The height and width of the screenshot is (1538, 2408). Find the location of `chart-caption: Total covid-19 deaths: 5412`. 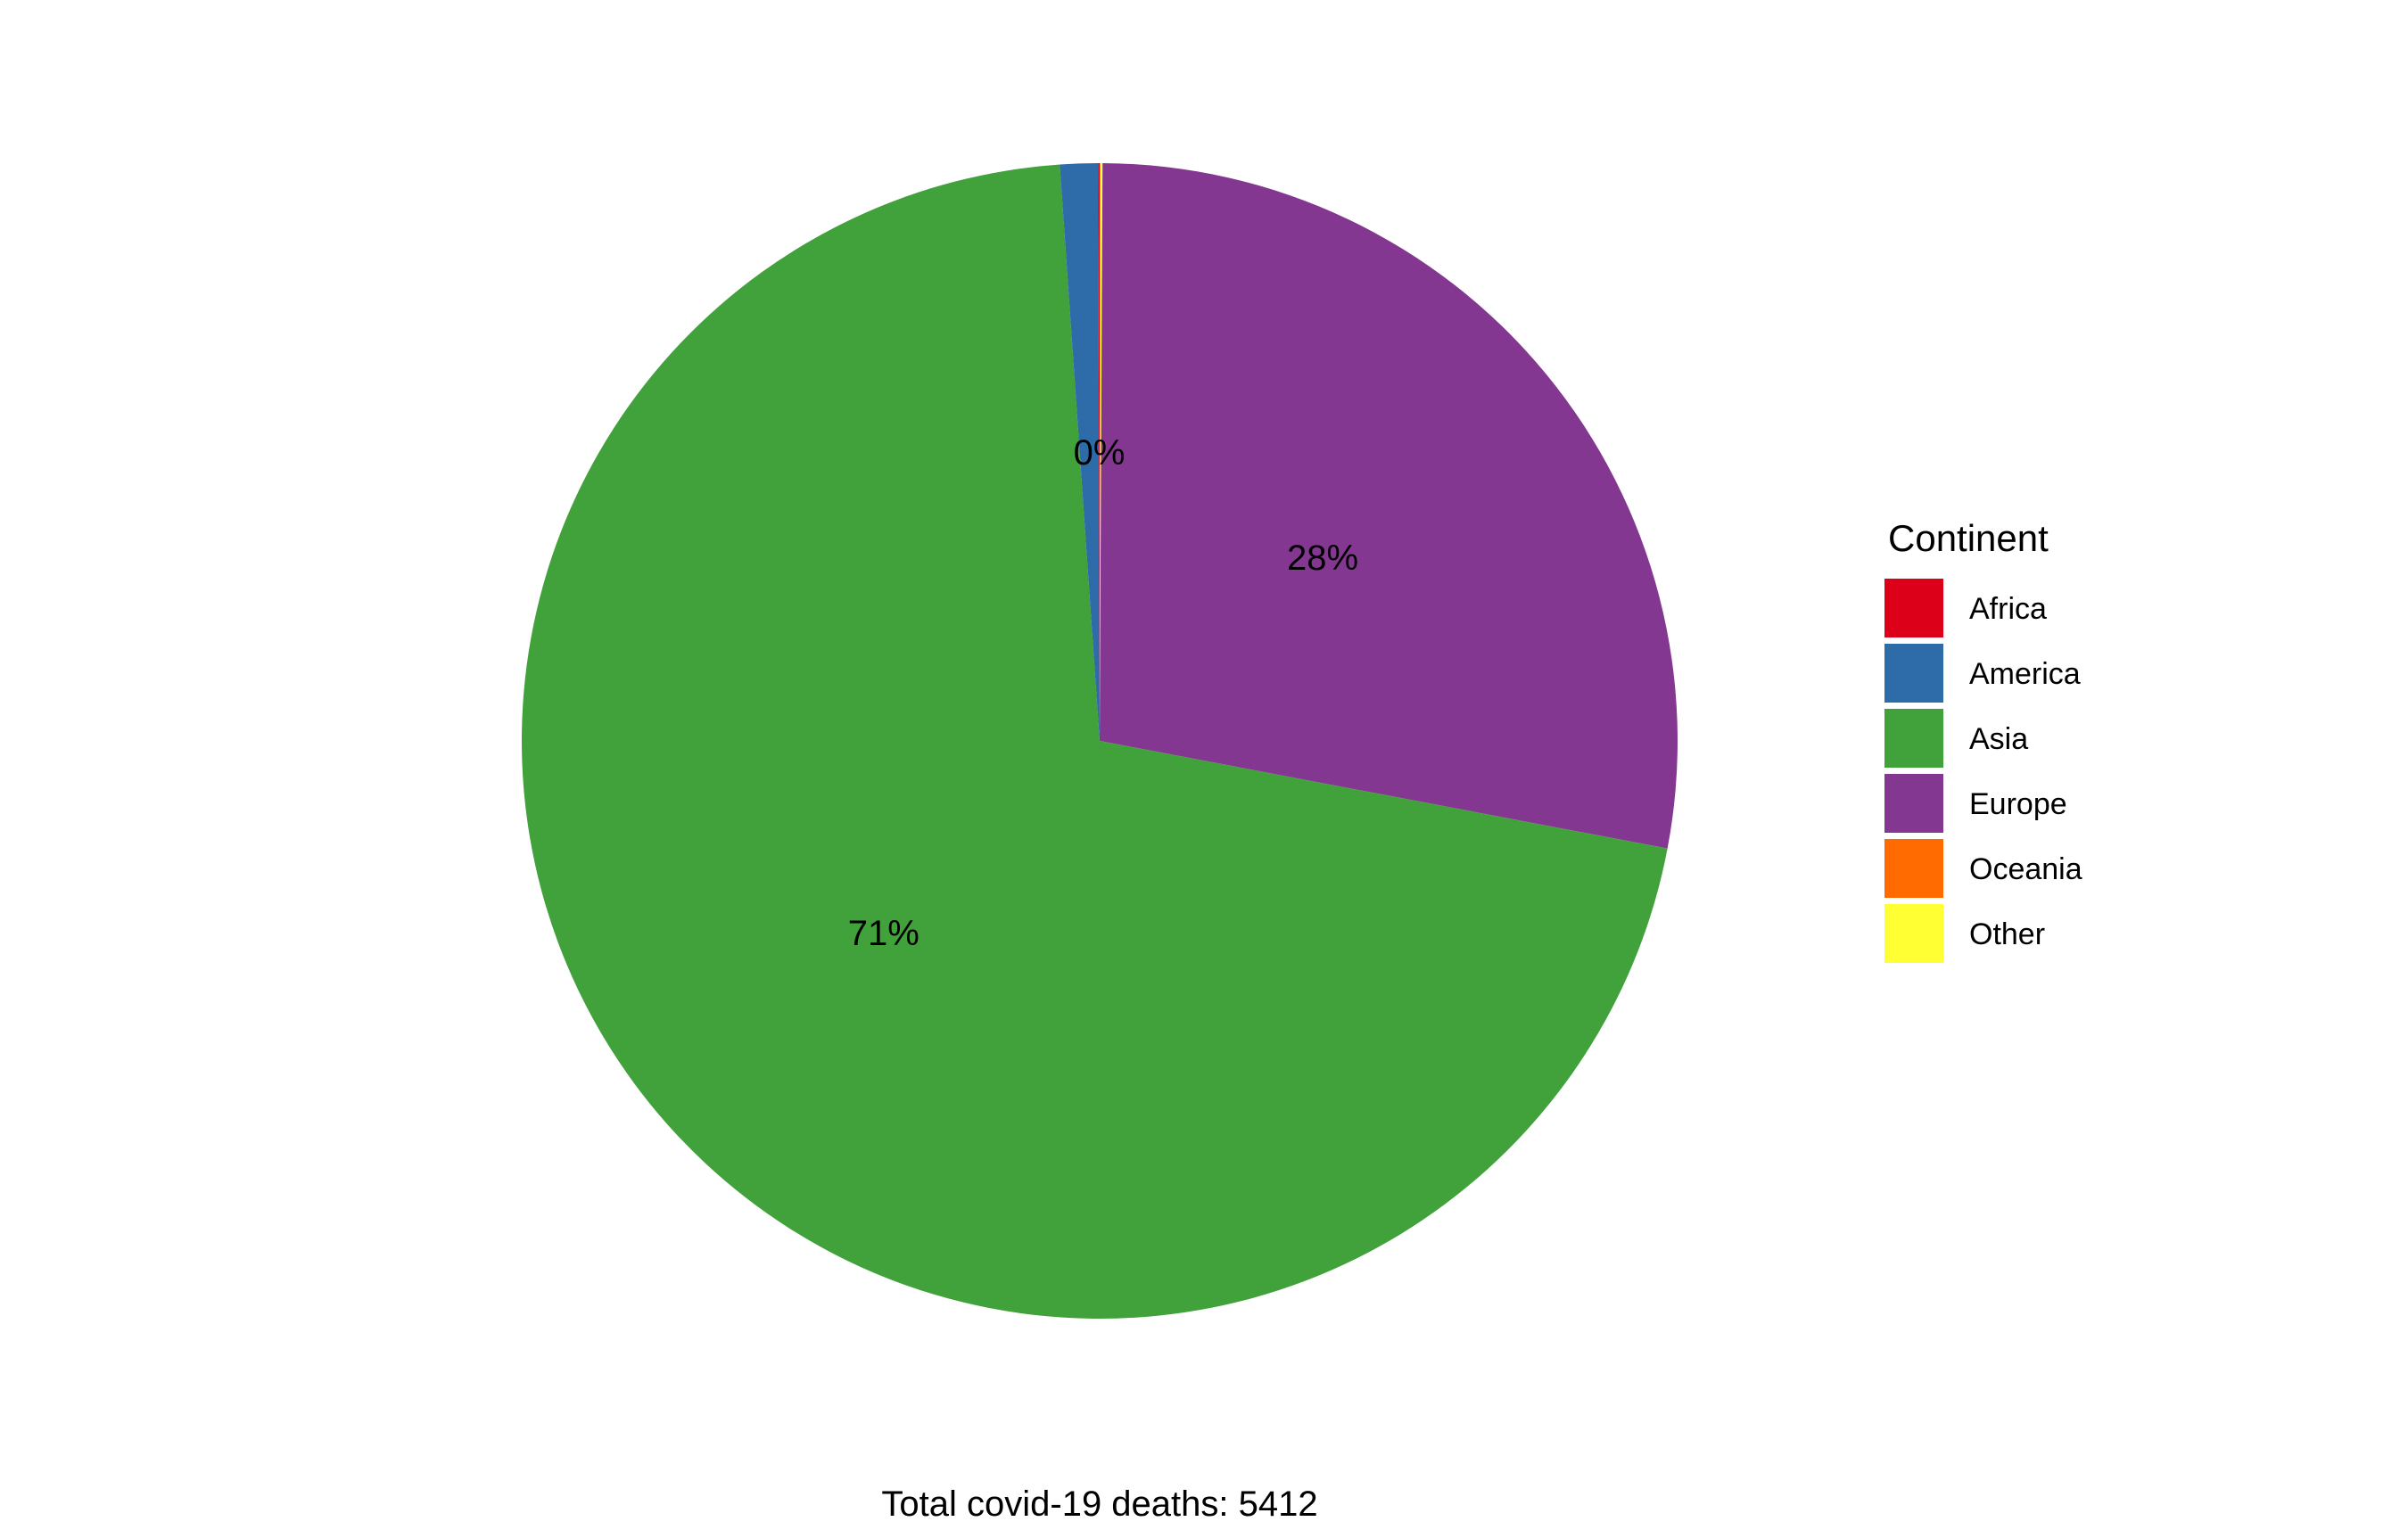

chart-caption: Total covid-19 deaths: 5412 is located at coordinates (1099, 1505).